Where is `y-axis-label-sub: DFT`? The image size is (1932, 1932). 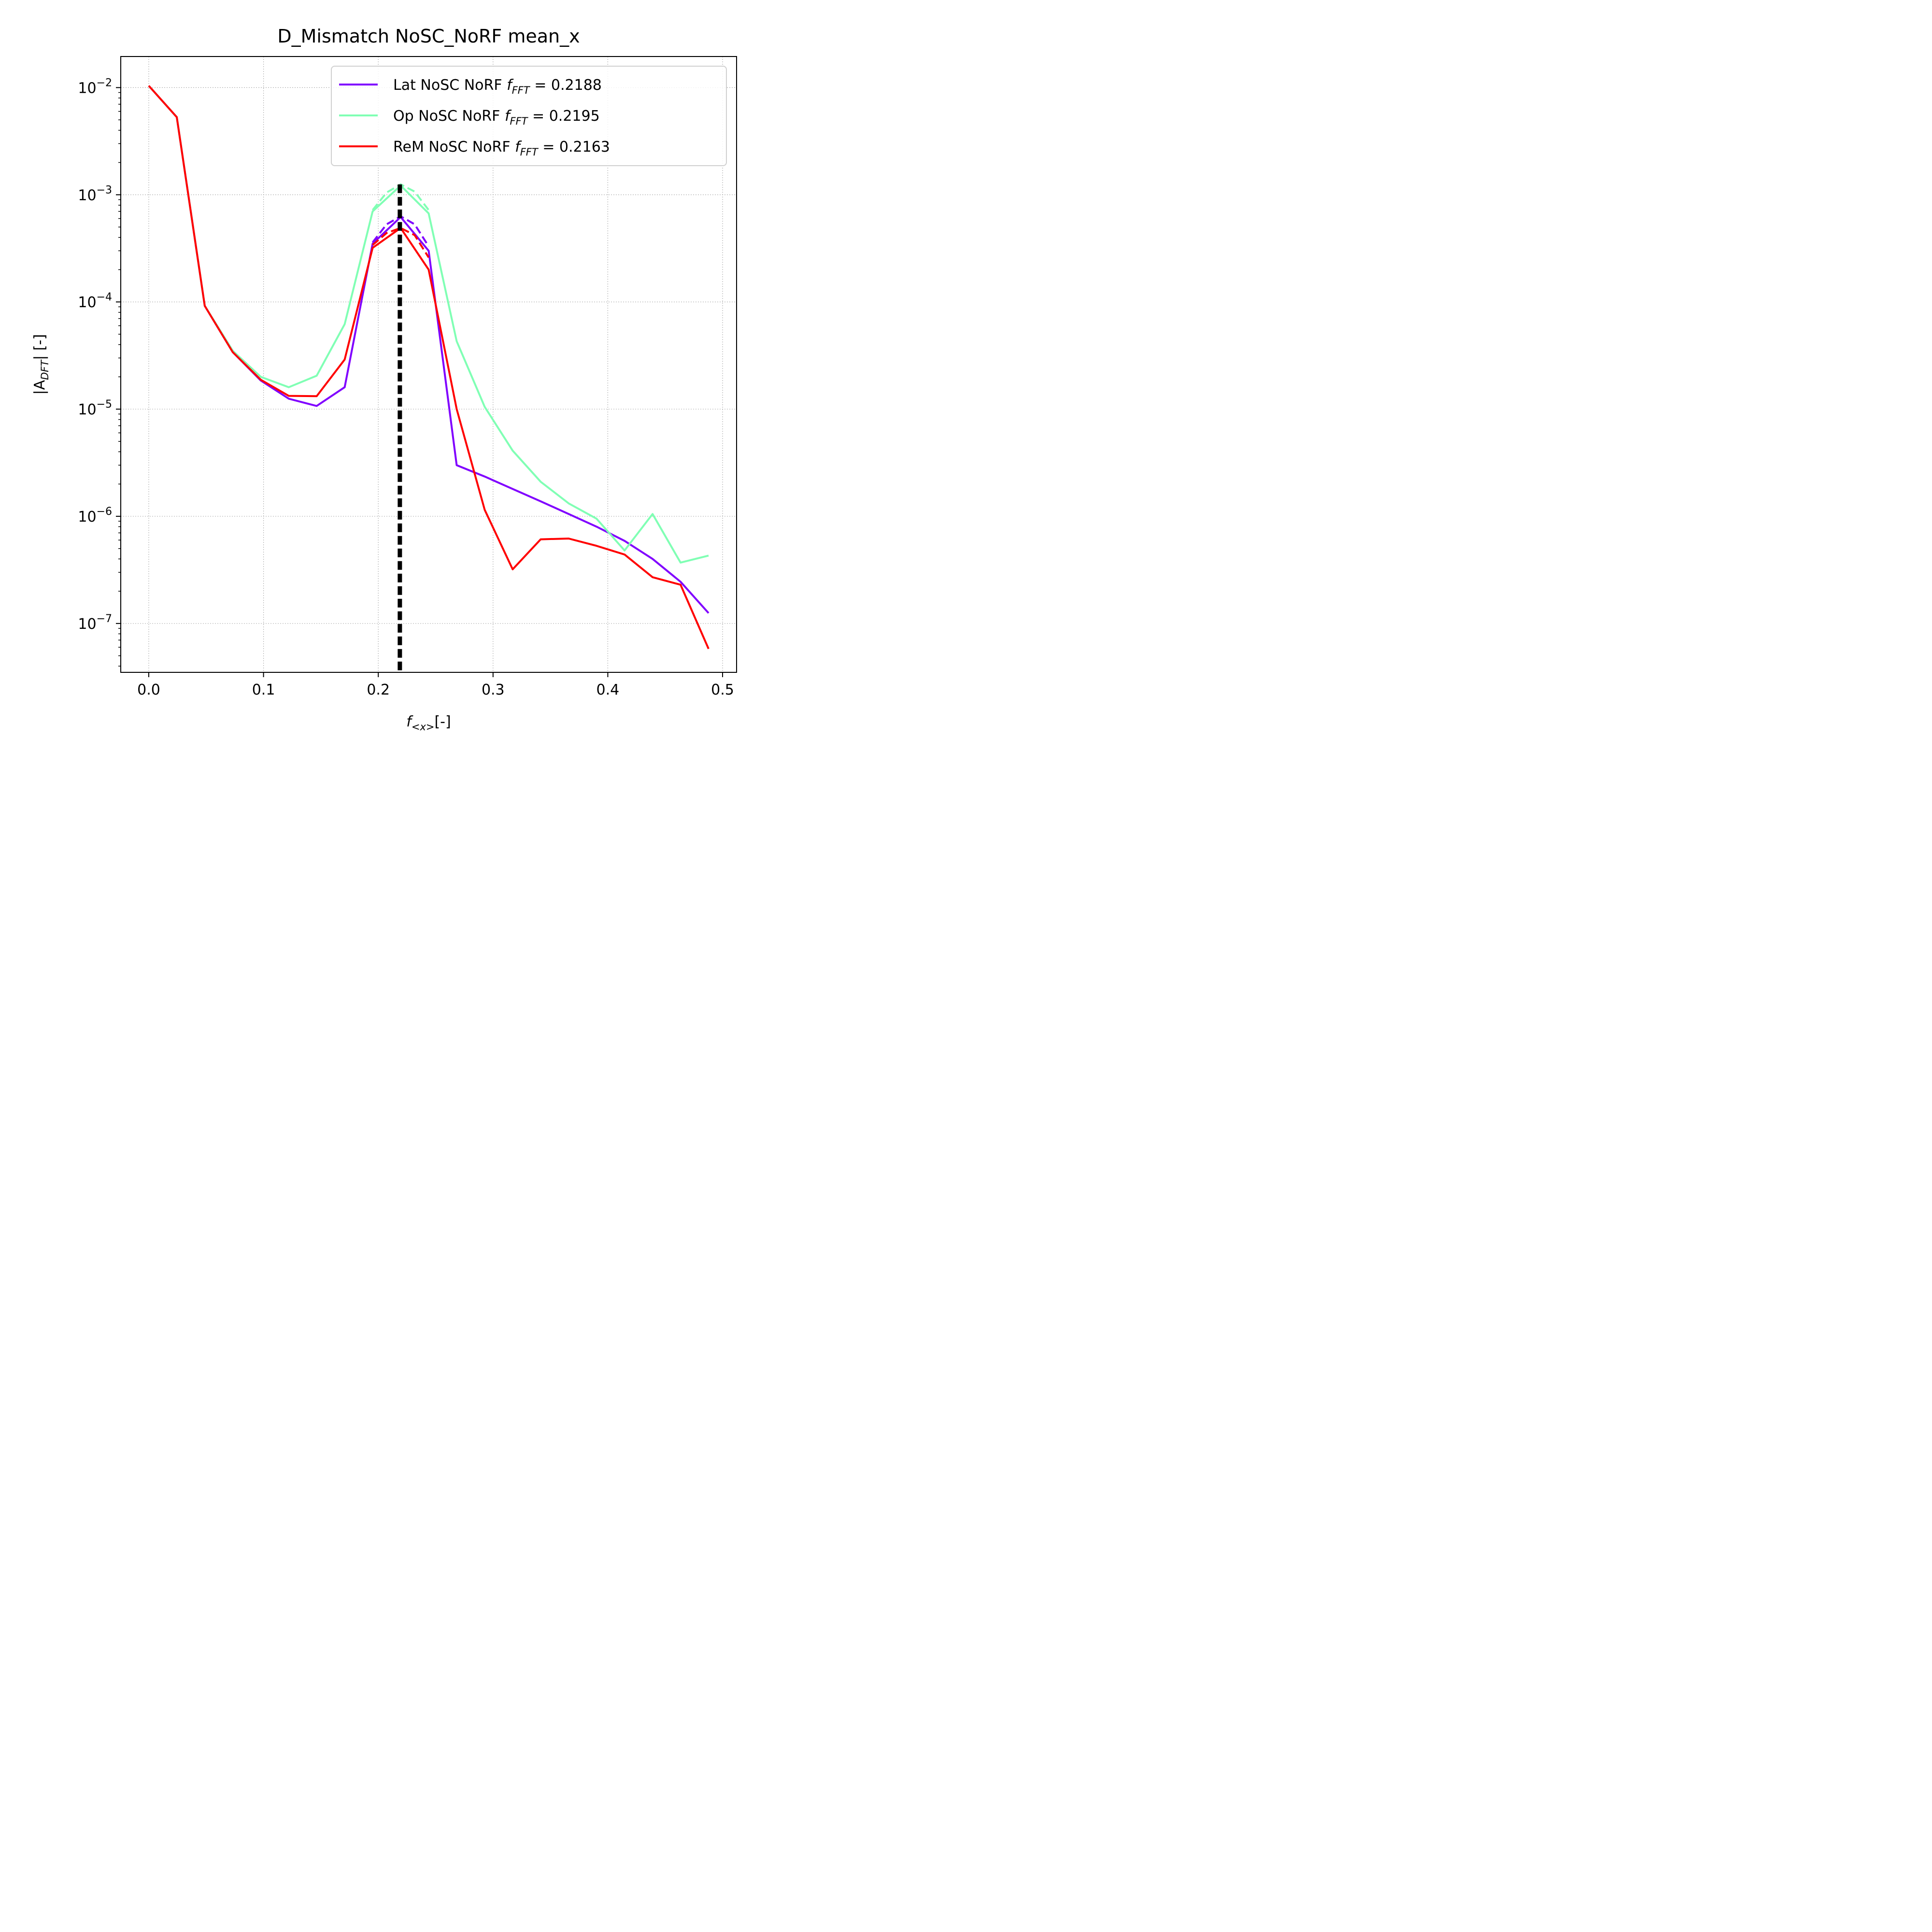 y-axis-label-sub: DFT is located at coordinates (45, 369).